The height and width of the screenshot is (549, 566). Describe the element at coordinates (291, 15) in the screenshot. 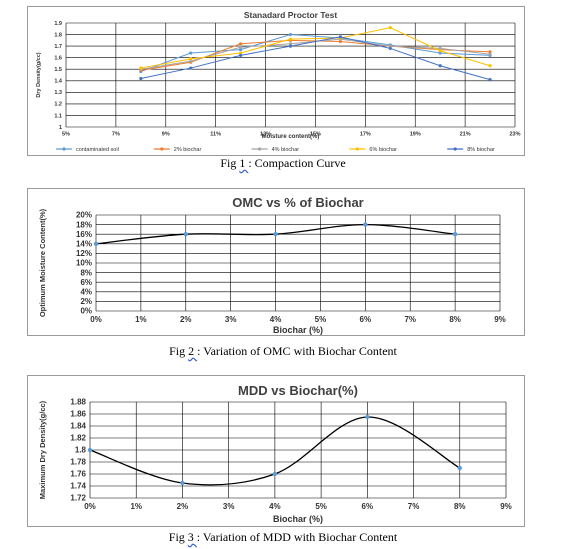

I see `chart-title-0: Stanadard Proctor Test` at that location.